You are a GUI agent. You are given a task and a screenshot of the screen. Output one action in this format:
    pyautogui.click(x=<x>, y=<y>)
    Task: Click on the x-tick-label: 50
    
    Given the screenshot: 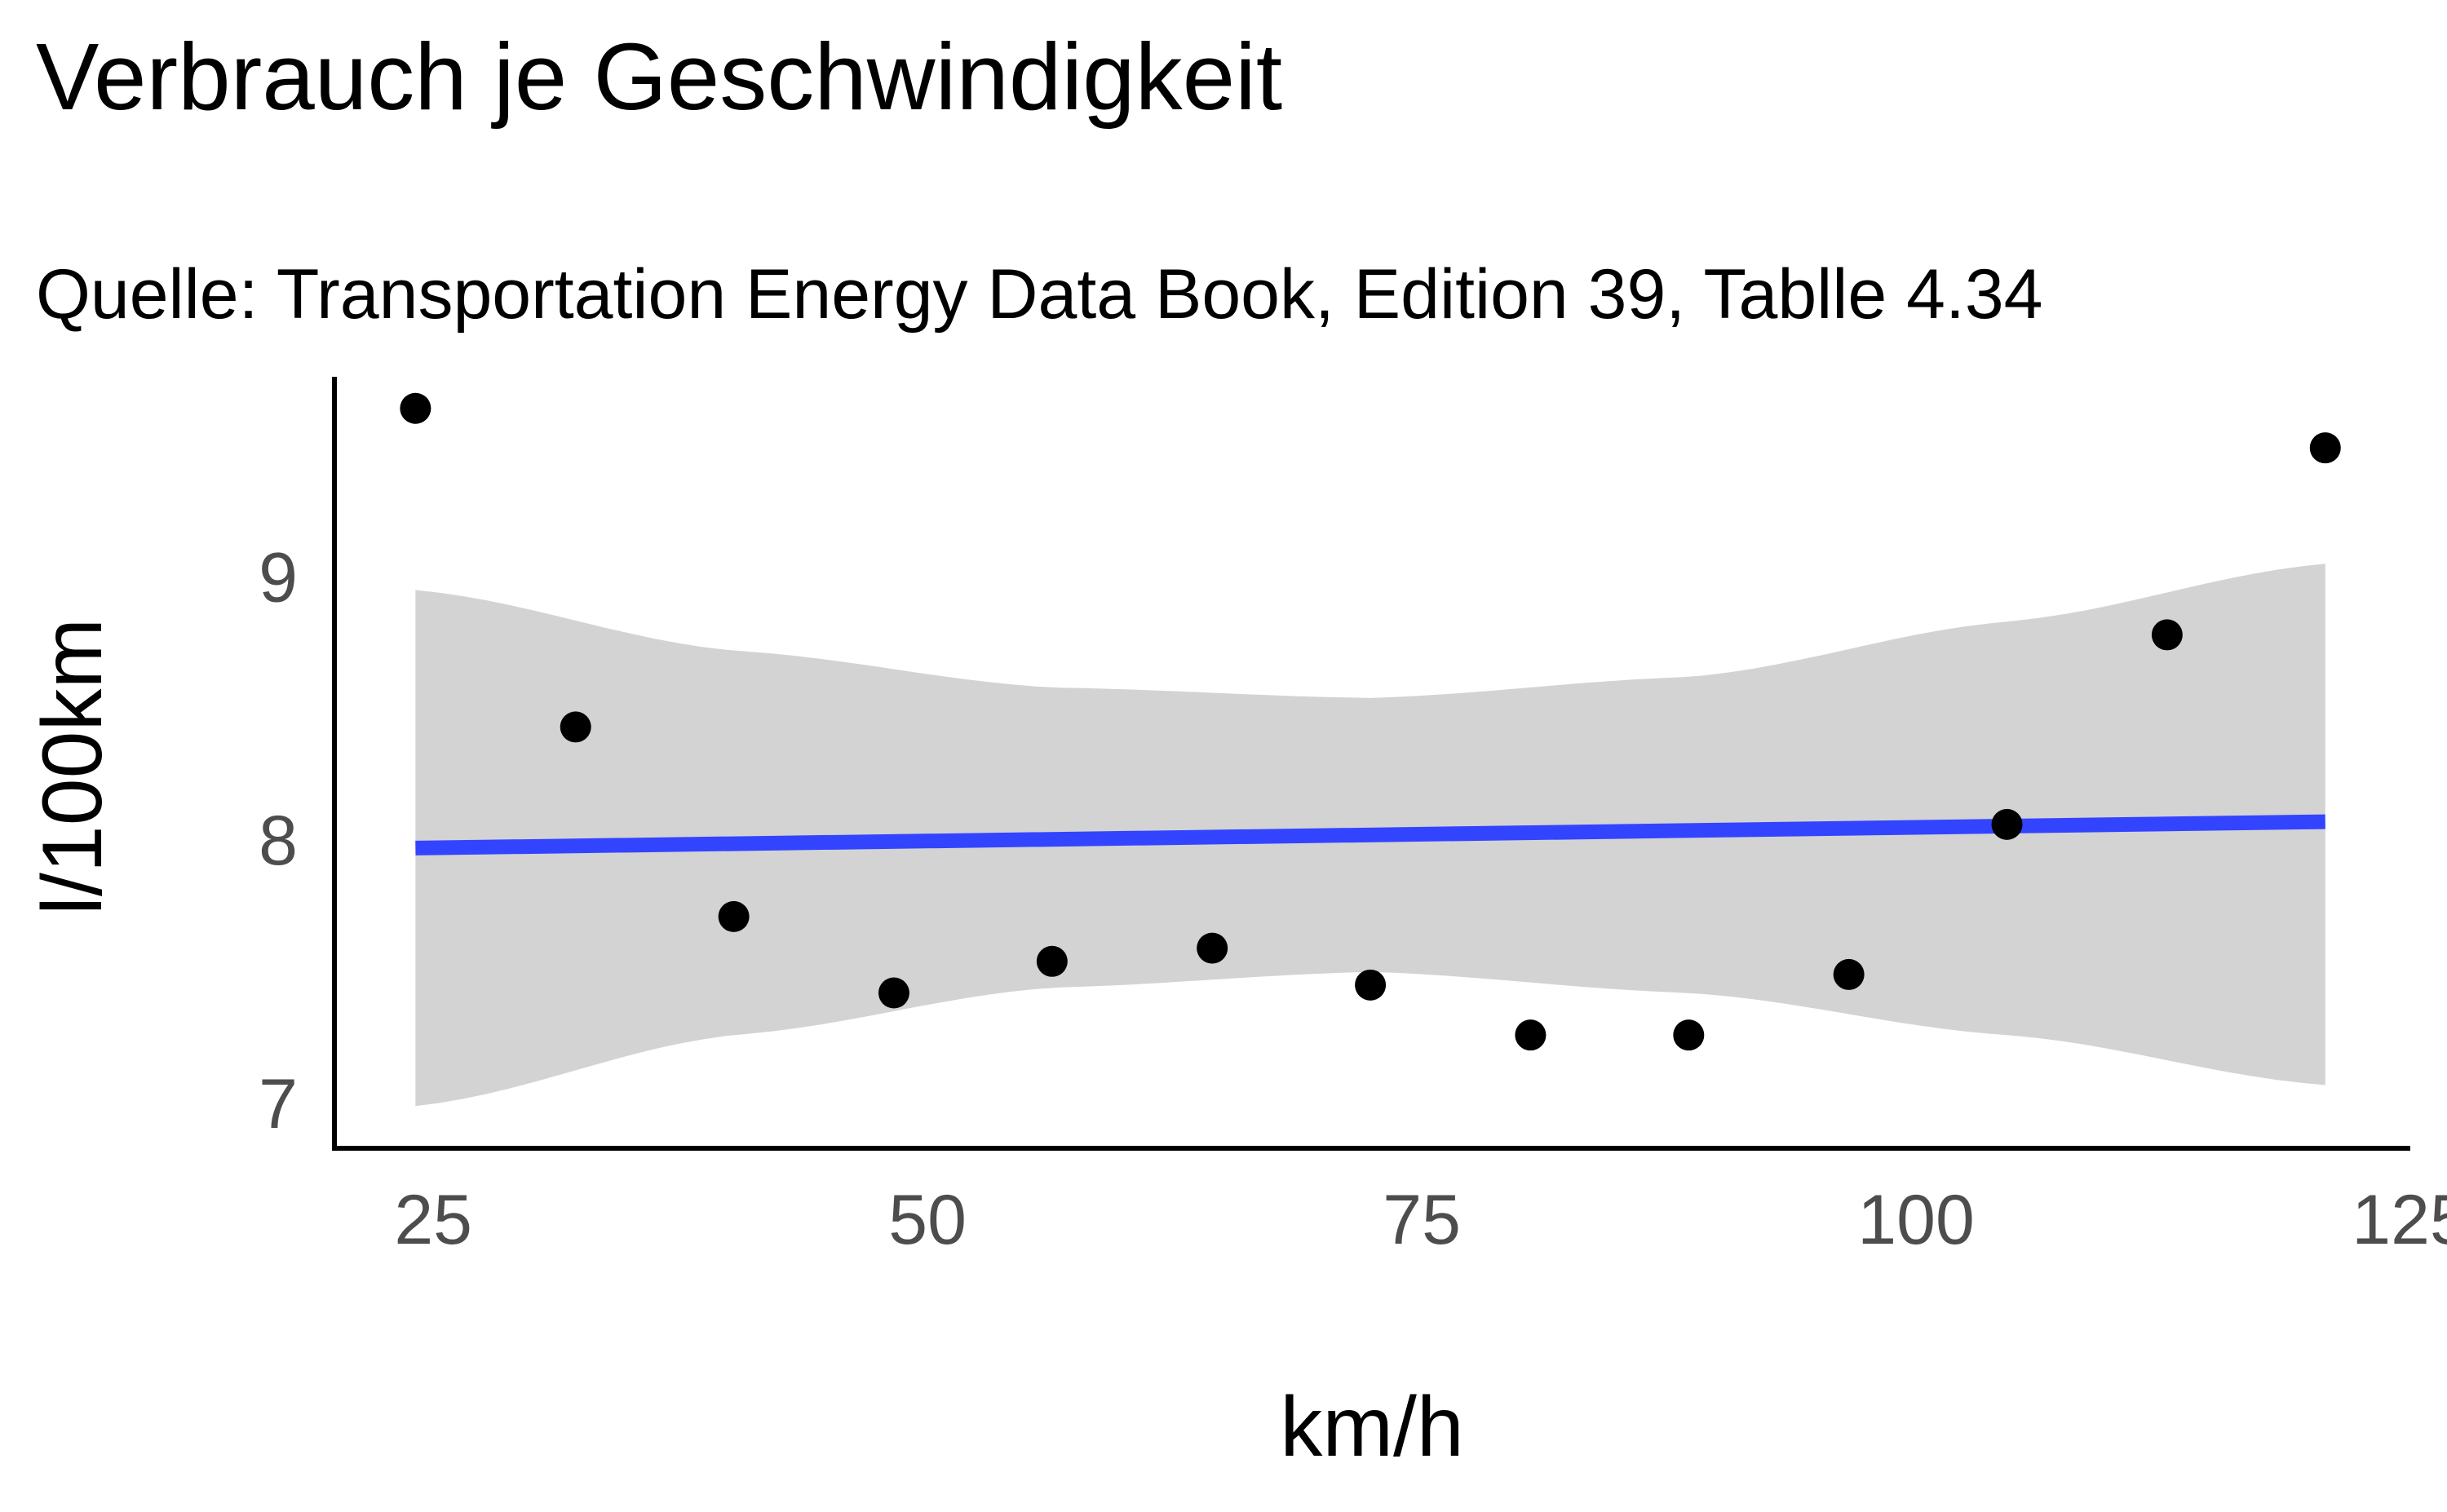 What is the action you would take?
    pyautogui.click(x=927, y=1220)
    